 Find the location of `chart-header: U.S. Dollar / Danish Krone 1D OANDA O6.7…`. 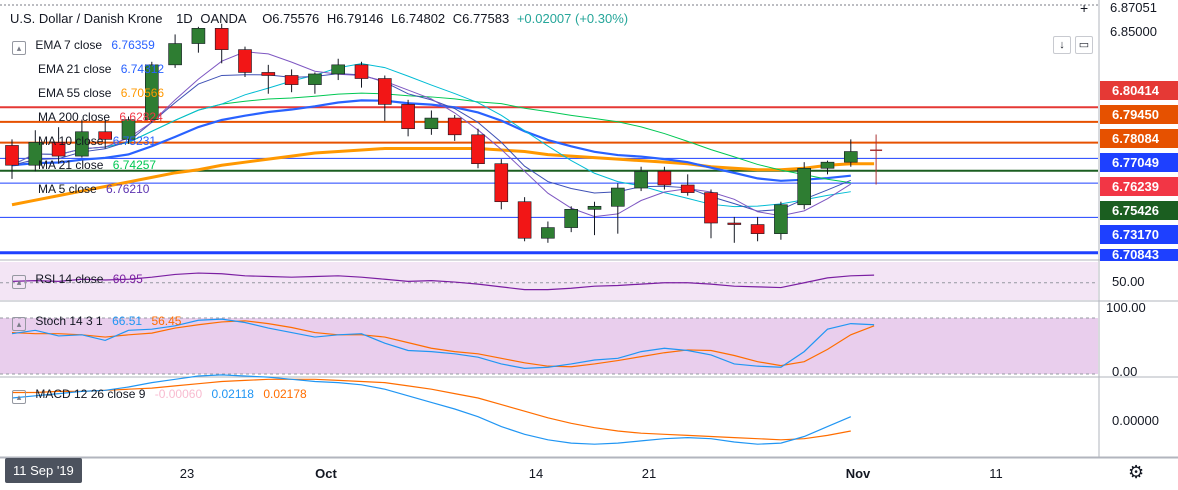

chart-header: U.S. Dollar / Danish Krone 1D OANDA O6.7… is located at coordinates (321, 18).